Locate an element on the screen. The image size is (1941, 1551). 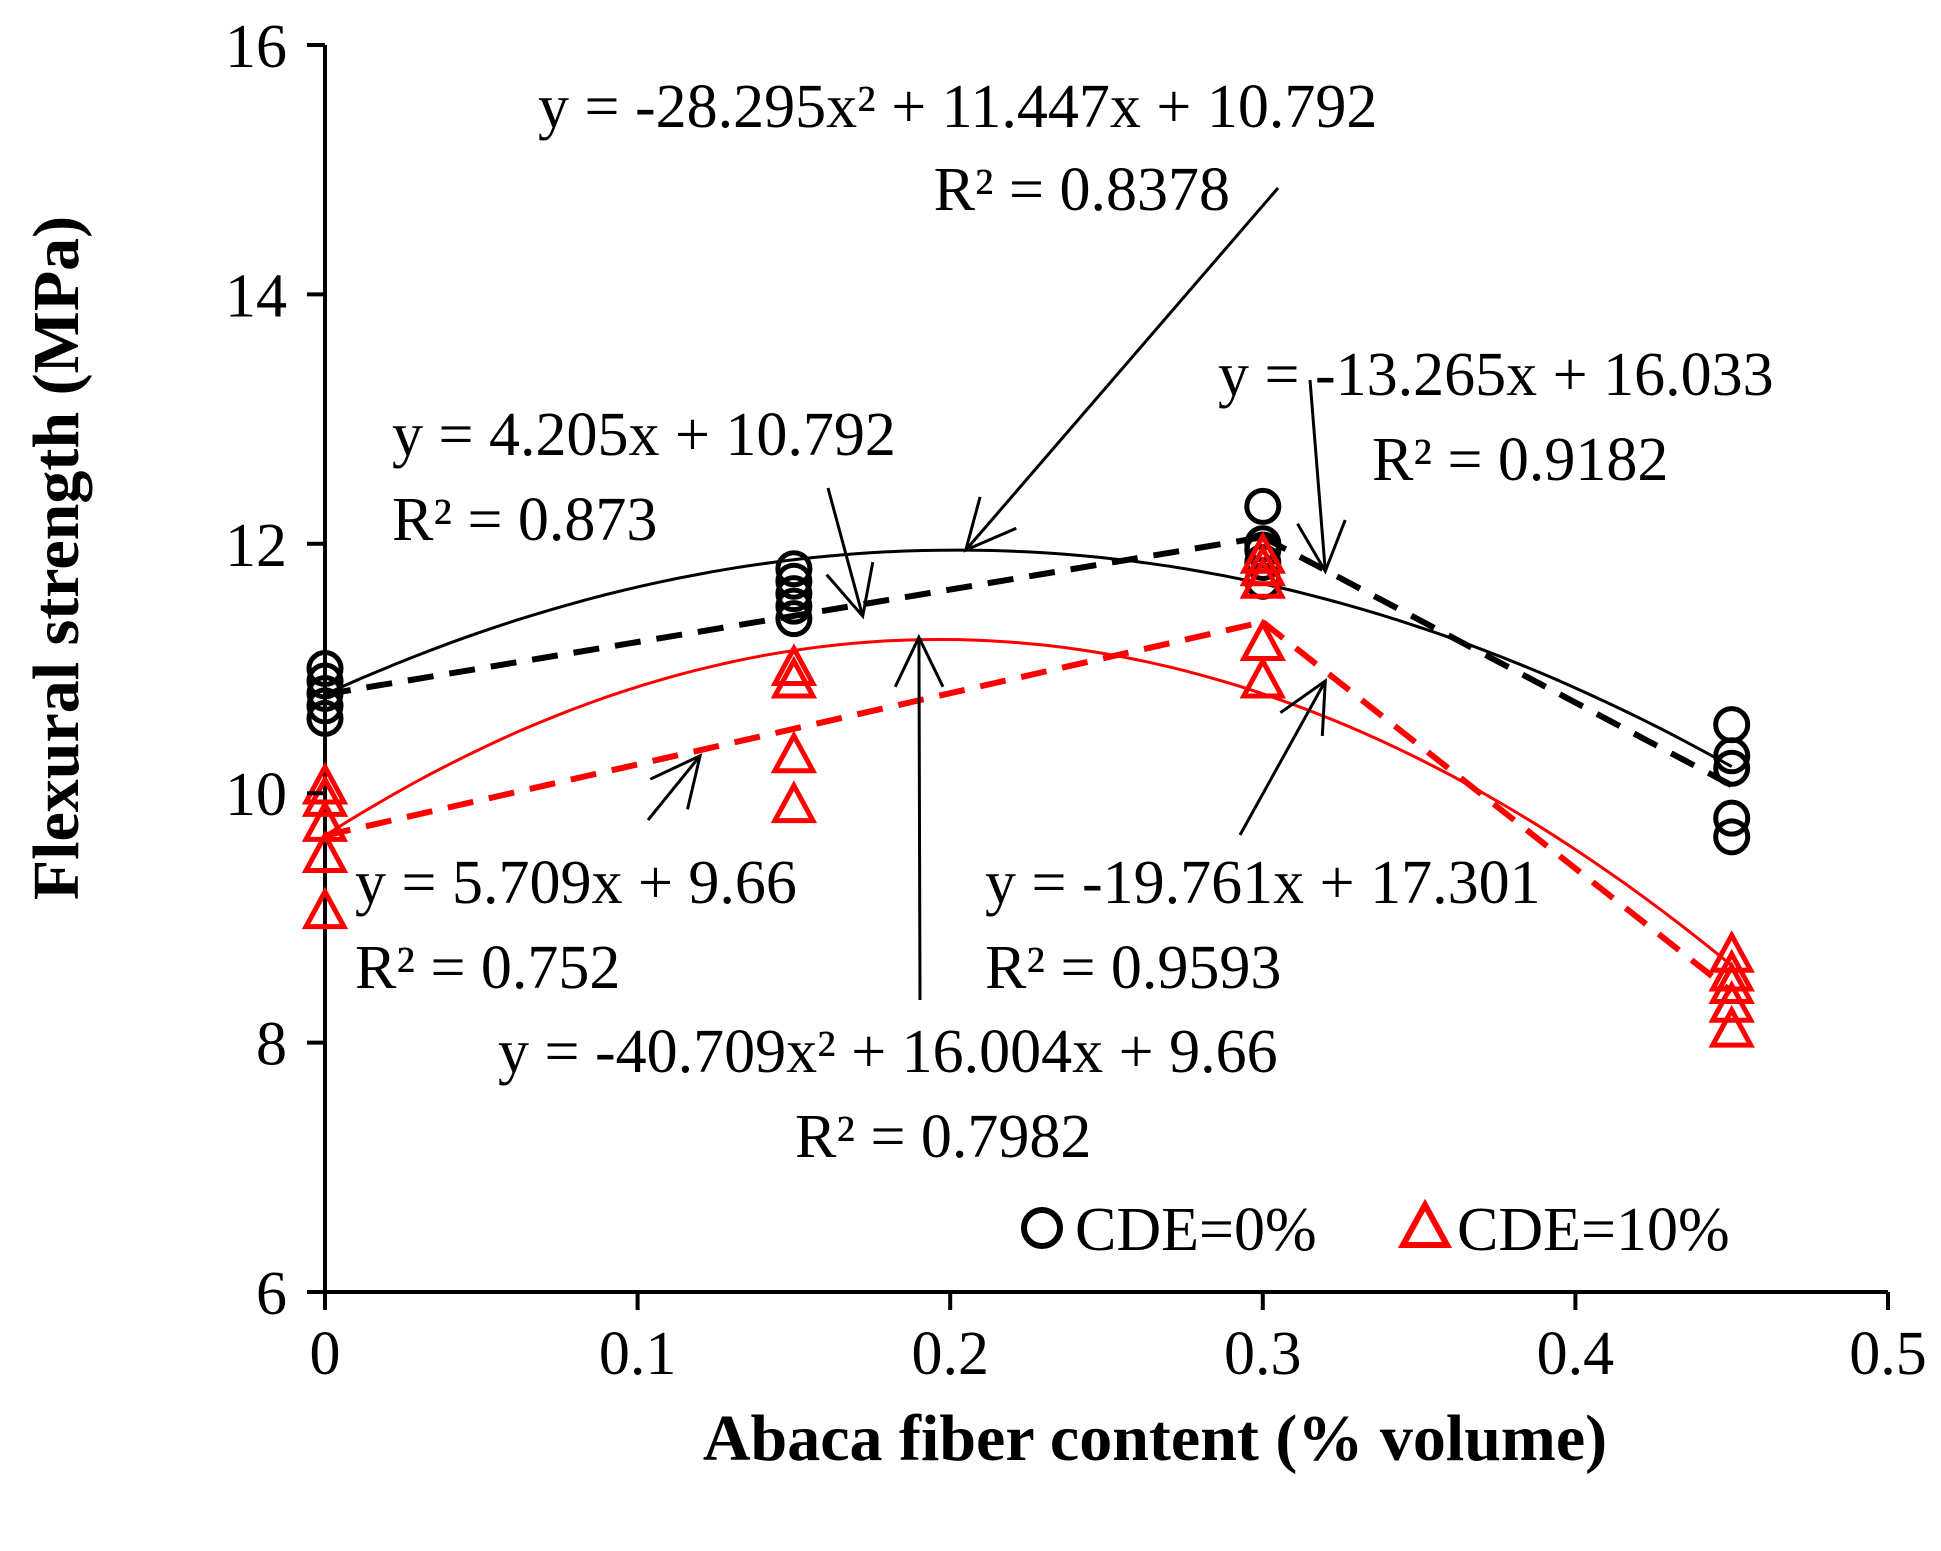
trendline-equation: y = -28.295x² + 11.447x + 10.792 is located at coordinates (957, 107).